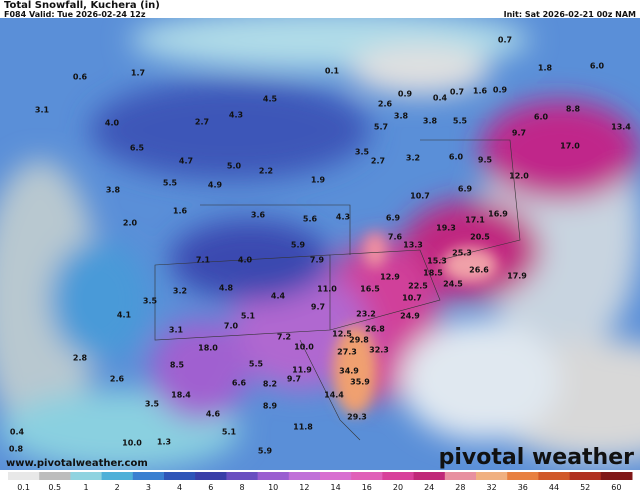 The width and height of the screenshot is (640, 494). I want to click on snowfall-label: 3.6, so click(258, 215).